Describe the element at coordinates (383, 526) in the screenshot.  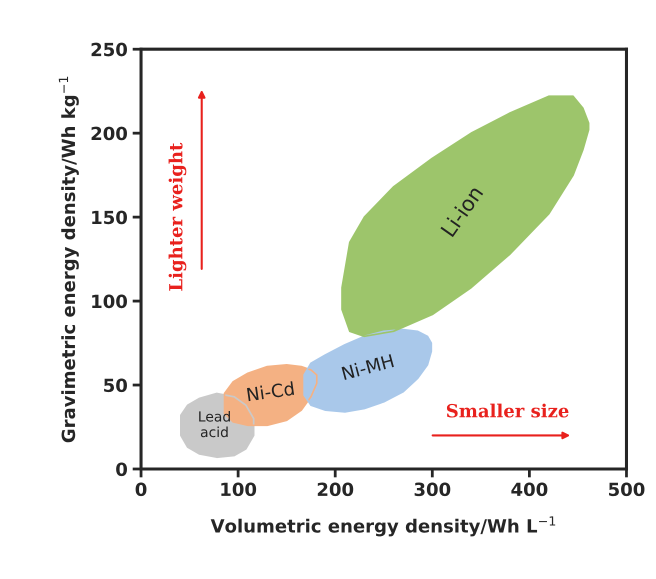
I see `x-axis-title: Volumetric energy density/Wh L$^{−1}$` at that location.